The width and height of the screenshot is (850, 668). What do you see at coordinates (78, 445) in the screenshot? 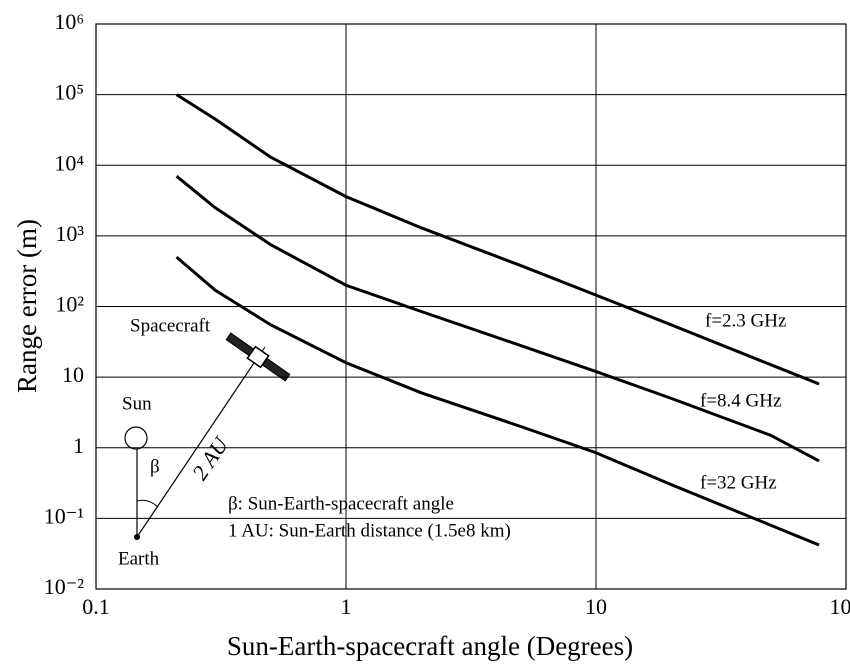
I see `y-tick-label: 1` at bounding box center [78, 445].